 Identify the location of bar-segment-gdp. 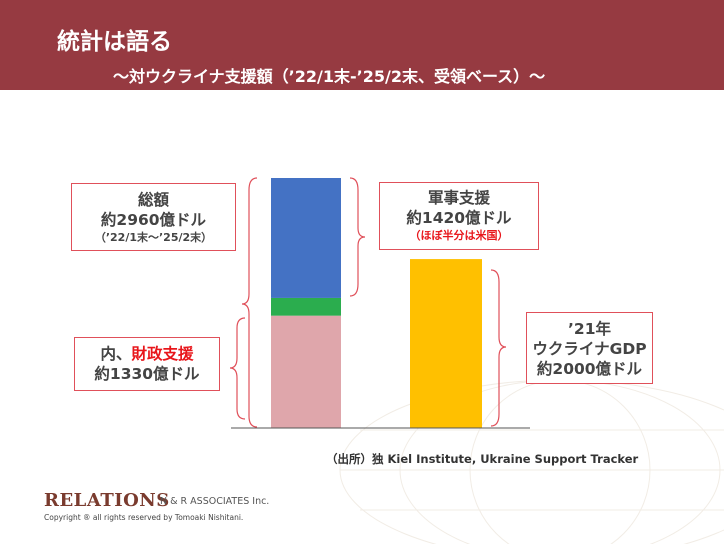
(446, 343).